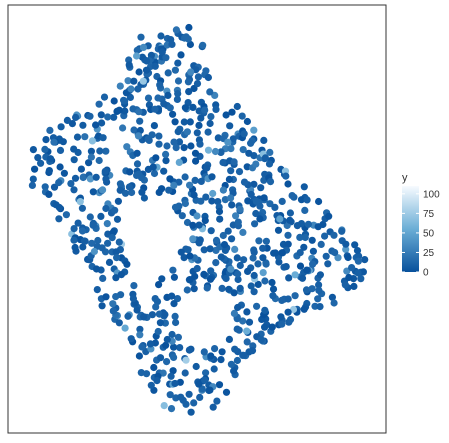  I want to click on legend-tick-label: 50, so click(429, 233).